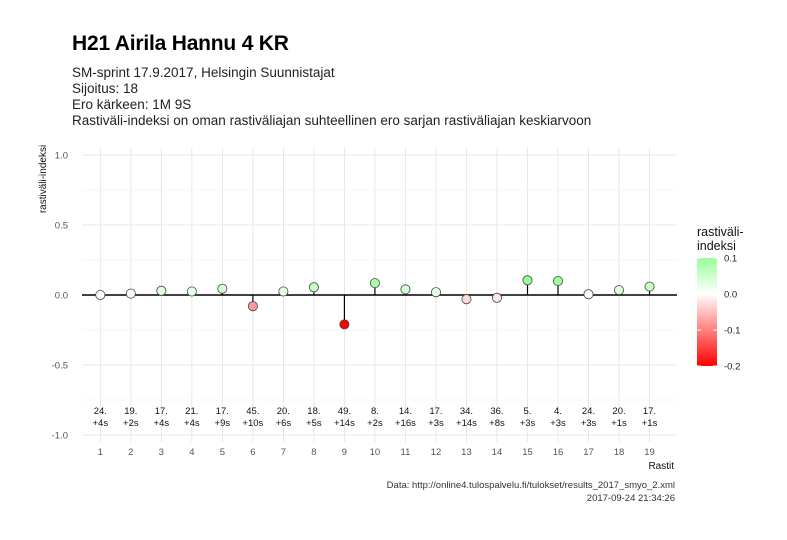 This screenshot has height=540, width=787. Describe the element at coordinates (60, 366) in the screenshot. I see `y-tick-label: -0.5` at that location.